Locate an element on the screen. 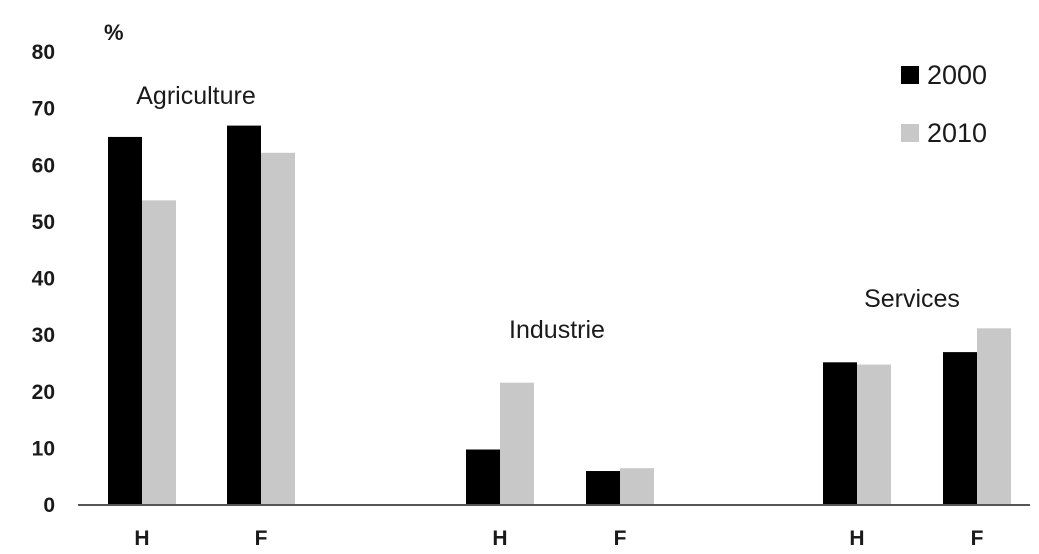 Image resolution: width=1039 pixels, height=554 pixels. legend-label-2000: 2000 is located at coordinates (957, 75).